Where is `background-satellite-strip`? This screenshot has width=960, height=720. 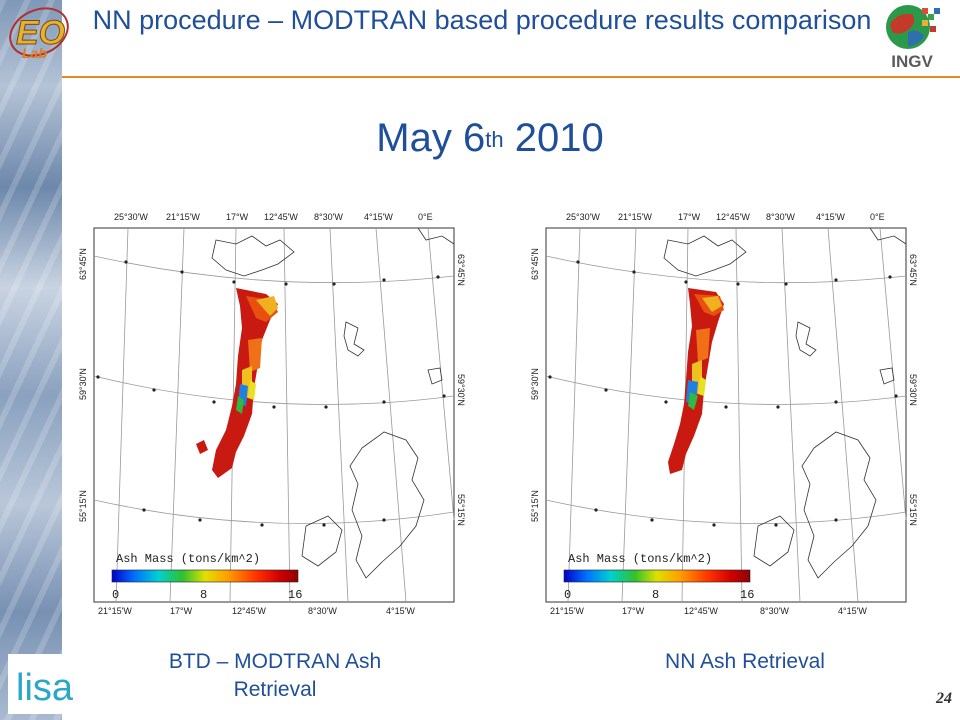 background-satellite-strip is located at coordinates (31, 360).